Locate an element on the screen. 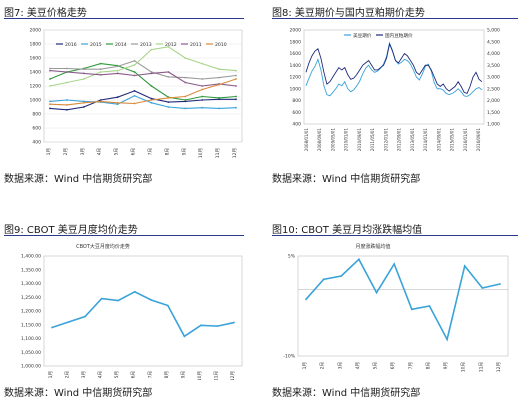 The height and width of the screenshot is (402, 525). chart3-xtick-label: 12月 is located at coordinates (233, 375).